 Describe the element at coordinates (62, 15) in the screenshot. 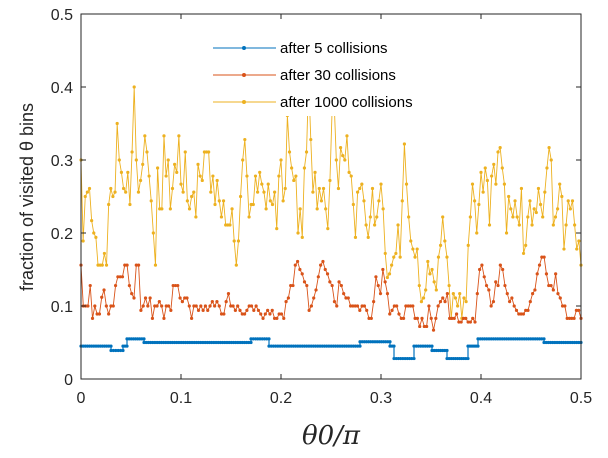

I see `y-tick-label: 0.5` at that location.